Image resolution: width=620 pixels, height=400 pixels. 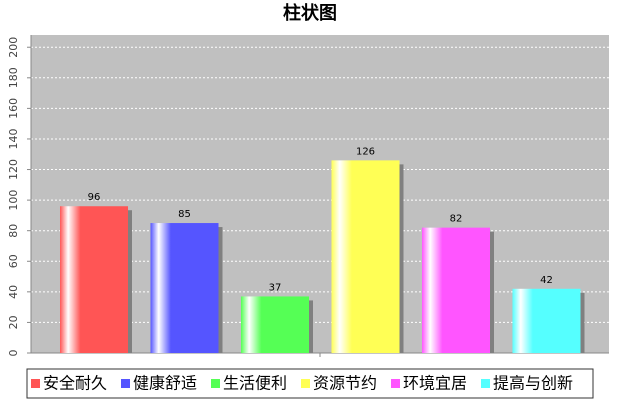 What do you see at coordinates (13, 261) in the screenshot?
I see `y-tick-label: 60` at bounding box center [13, 261].